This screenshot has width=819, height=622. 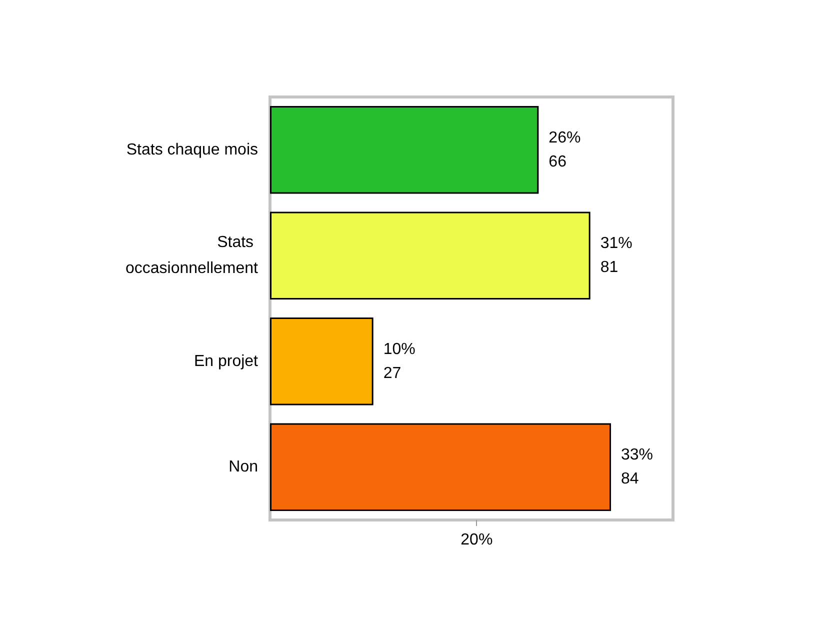 I want to click on data-label: 10% 27, so click(x=399, y=361).